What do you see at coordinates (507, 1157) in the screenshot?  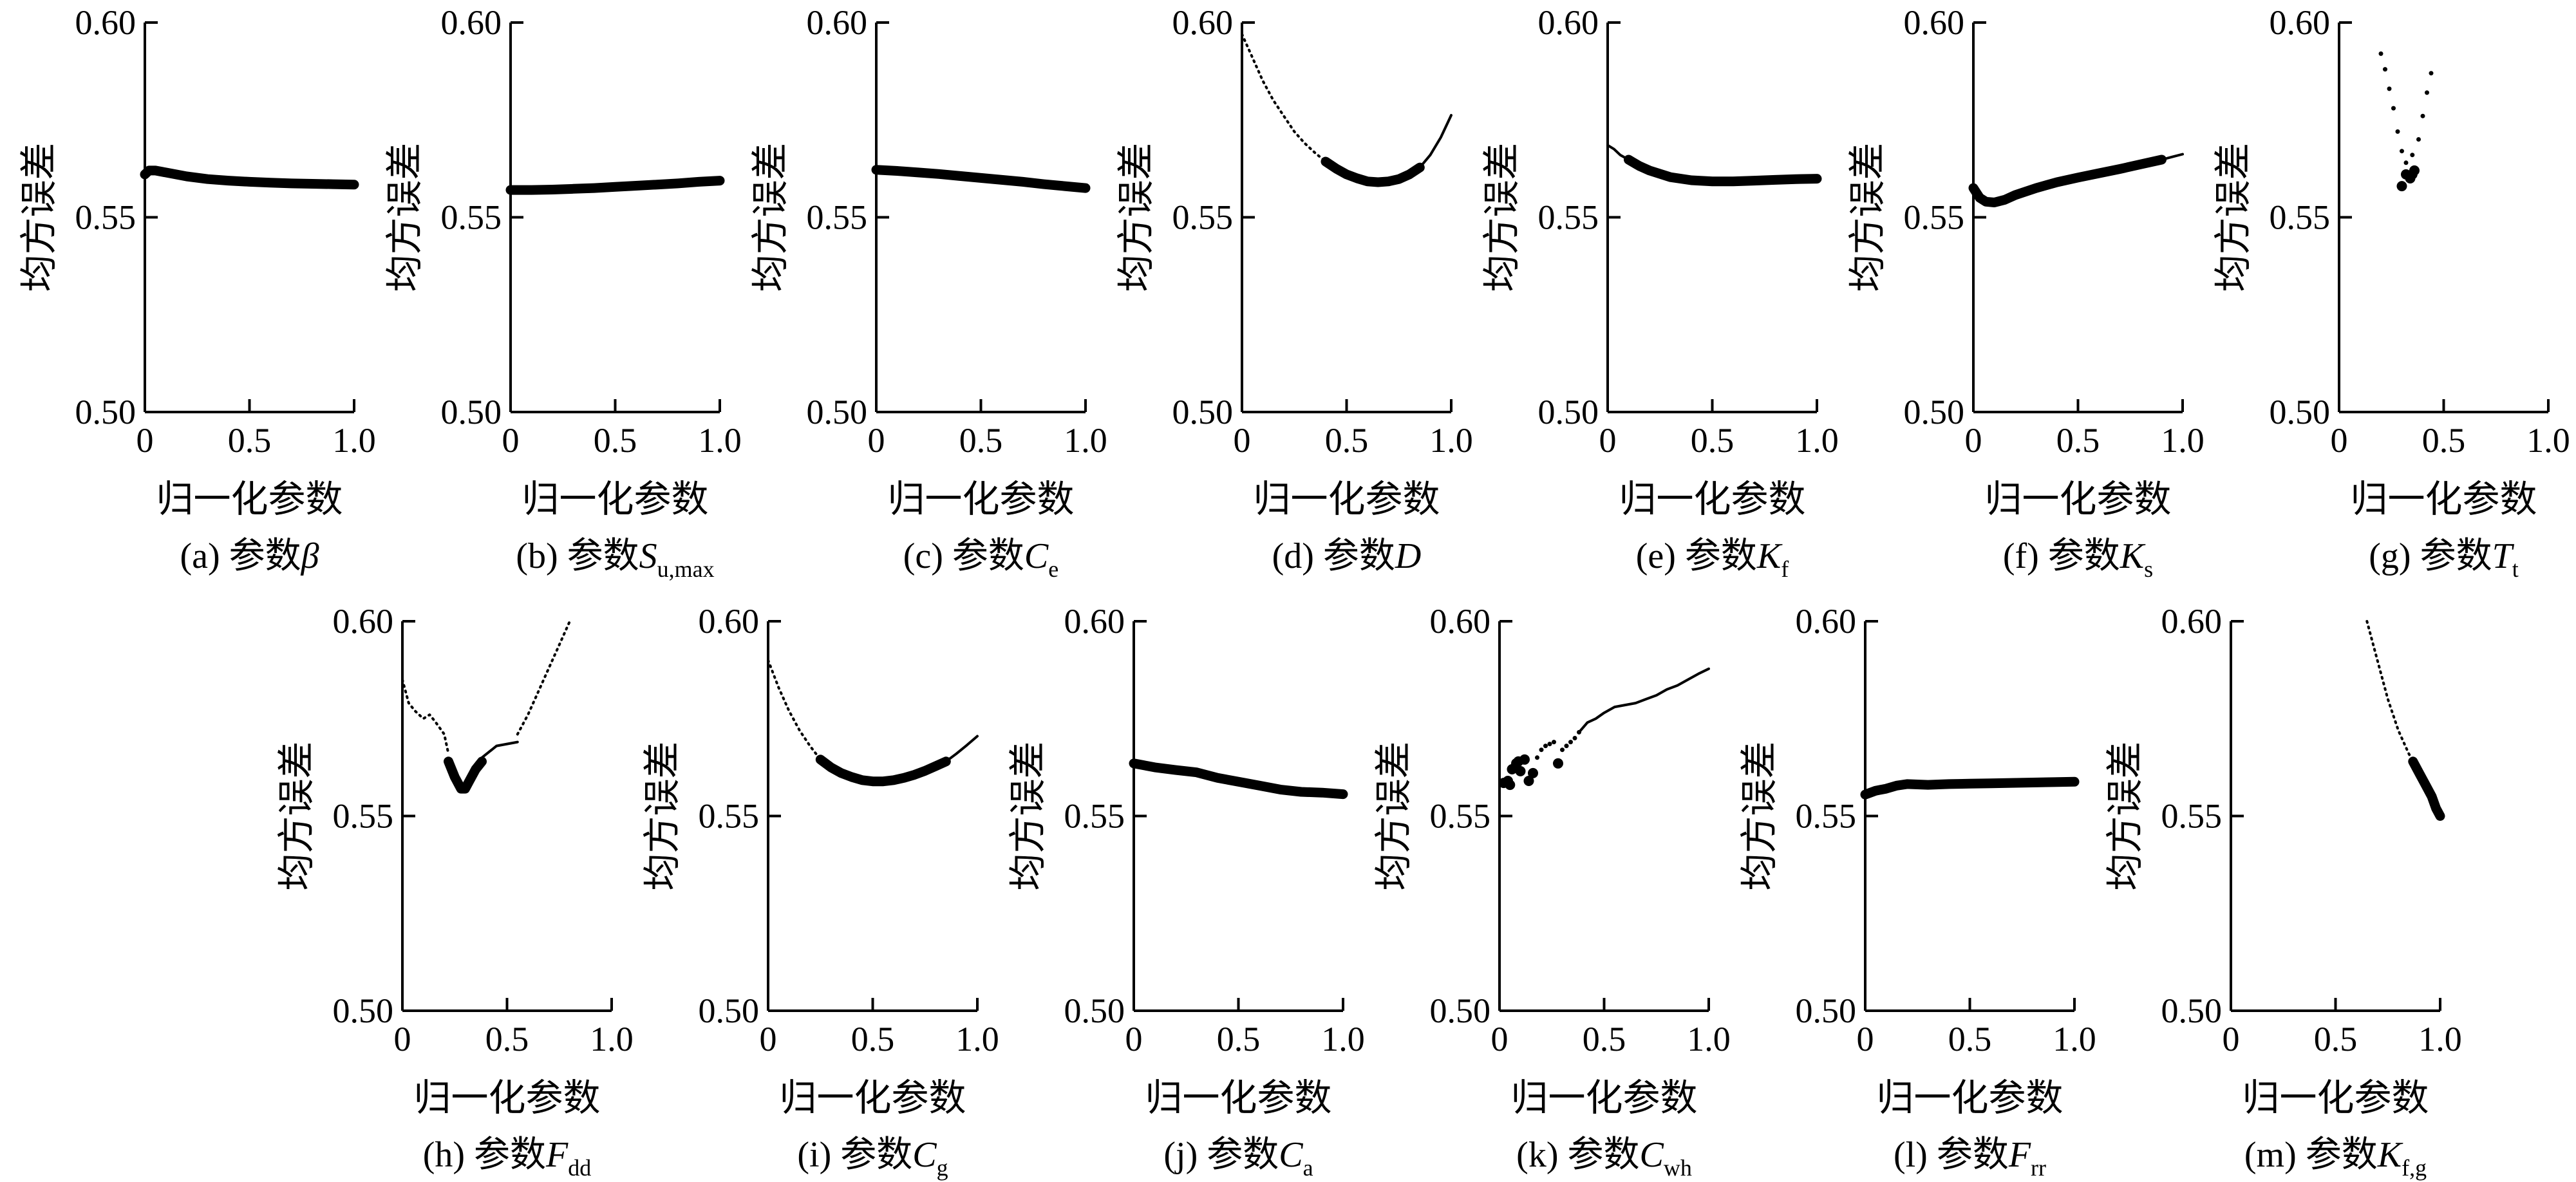 I see `subplot-caption: (h) 参数Fdd` at bounding box center [507, 1157].